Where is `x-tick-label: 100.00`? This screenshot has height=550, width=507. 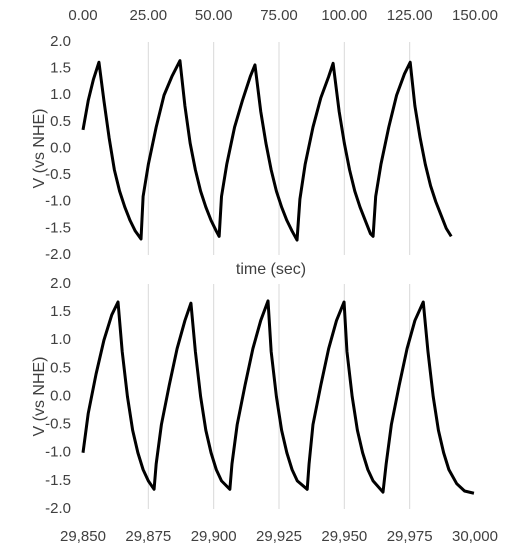
x-tick-label: 100.00 is located at coordinates (344, 15).